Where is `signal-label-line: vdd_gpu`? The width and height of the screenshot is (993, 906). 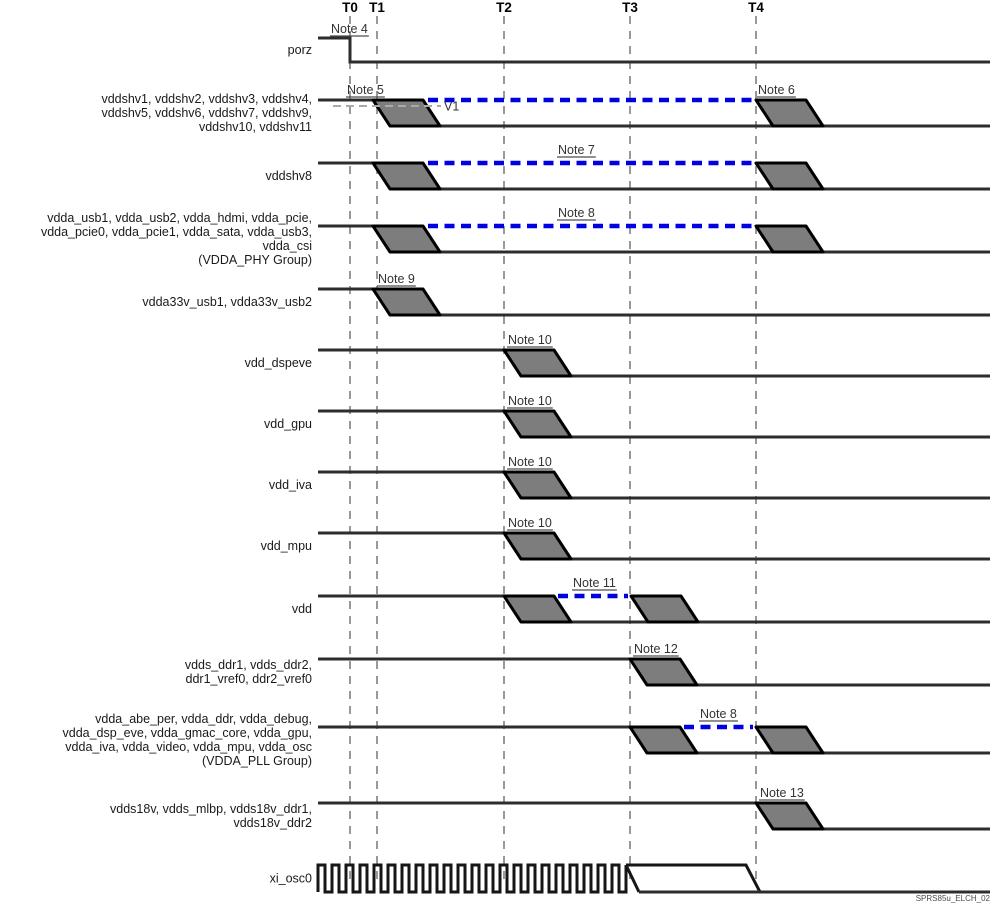 signal-label-line: vdd_gpu is located at coordinates (288, 424).